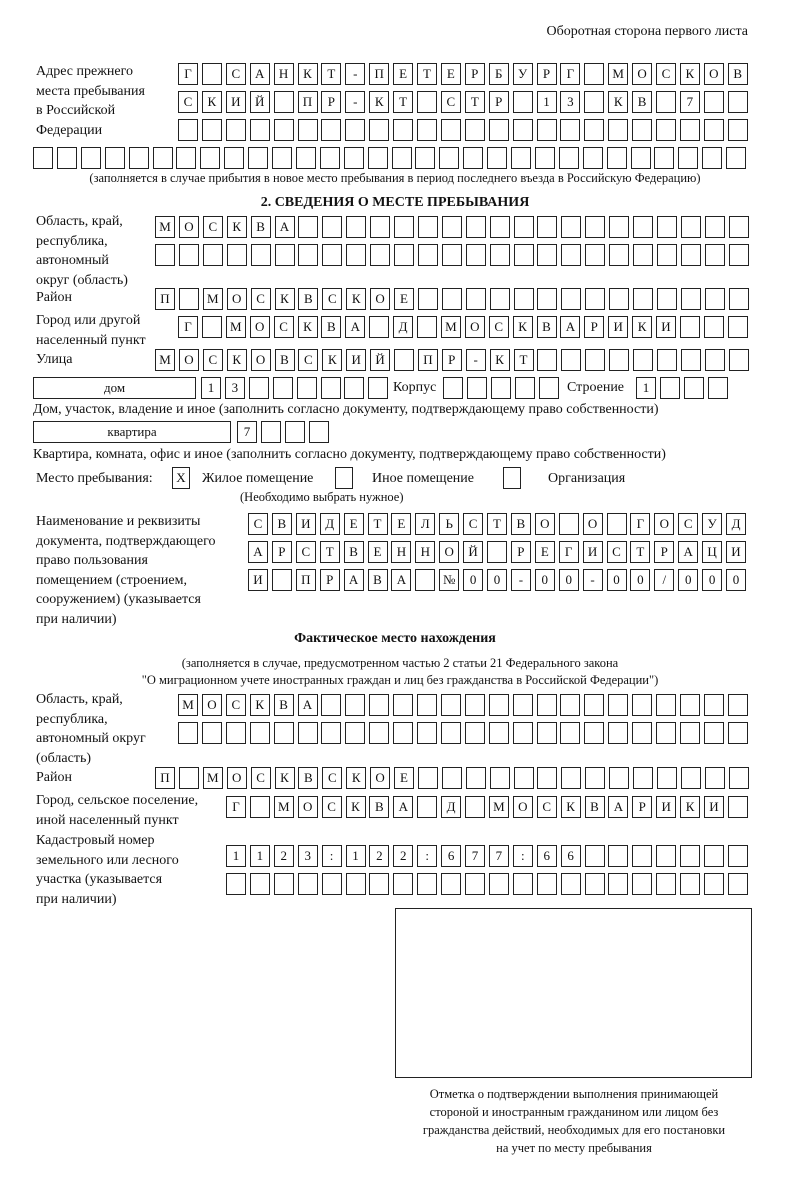  Describe the element at coordinates (283, 74) in the screenshot. I see `char-box: Н` at that location.